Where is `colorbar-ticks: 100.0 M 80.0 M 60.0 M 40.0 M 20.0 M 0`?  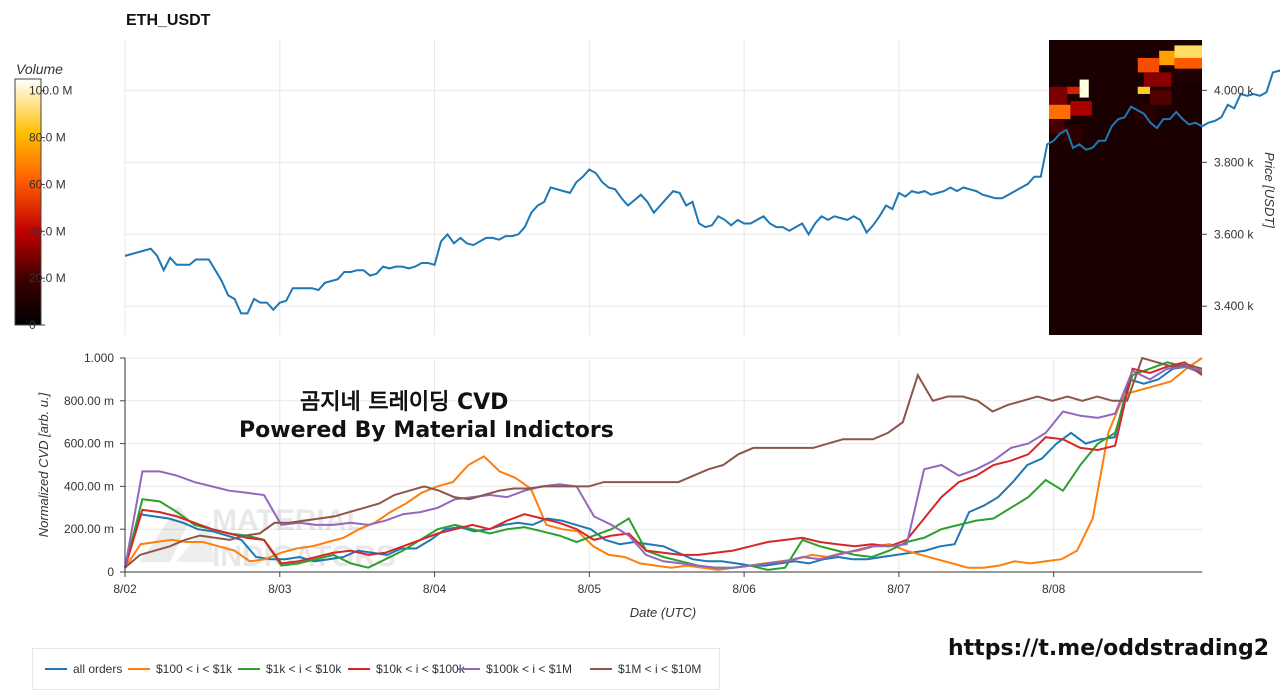 colorbar-ticks: 100.0 M 80.0 M 60.0 M 40.0 M 20.0 M 0 is located at coordinates (50, 208).